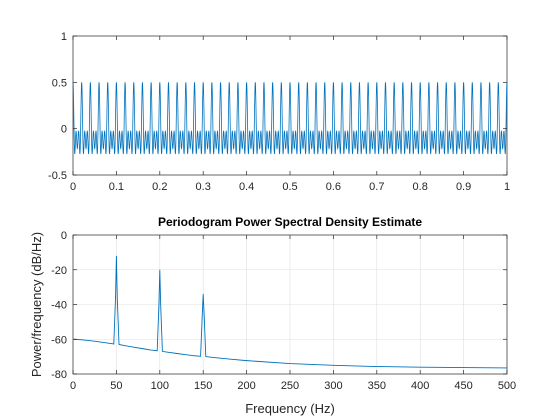  Describe the element at coordinates (36, 304) in the screenshot. I see `psd-y-axis-label: Power/frequency (dB/Hz)` at that location.